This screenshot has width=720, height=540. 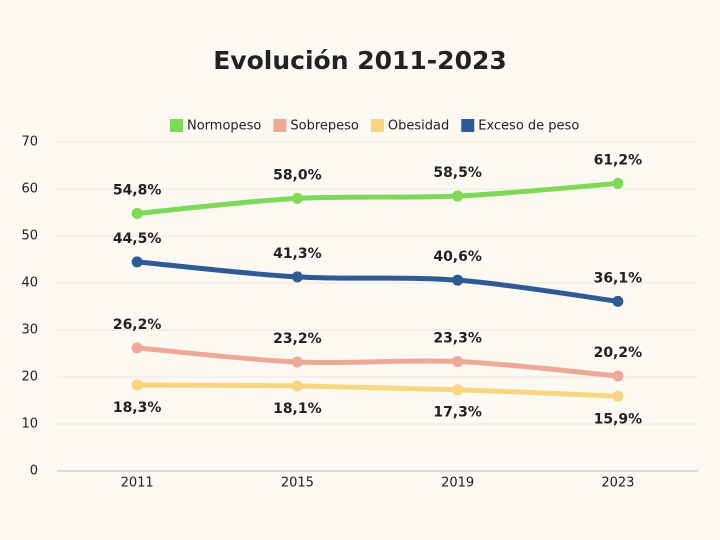 I want to click on data-label: 26,2%, so click(x=137, y=325).